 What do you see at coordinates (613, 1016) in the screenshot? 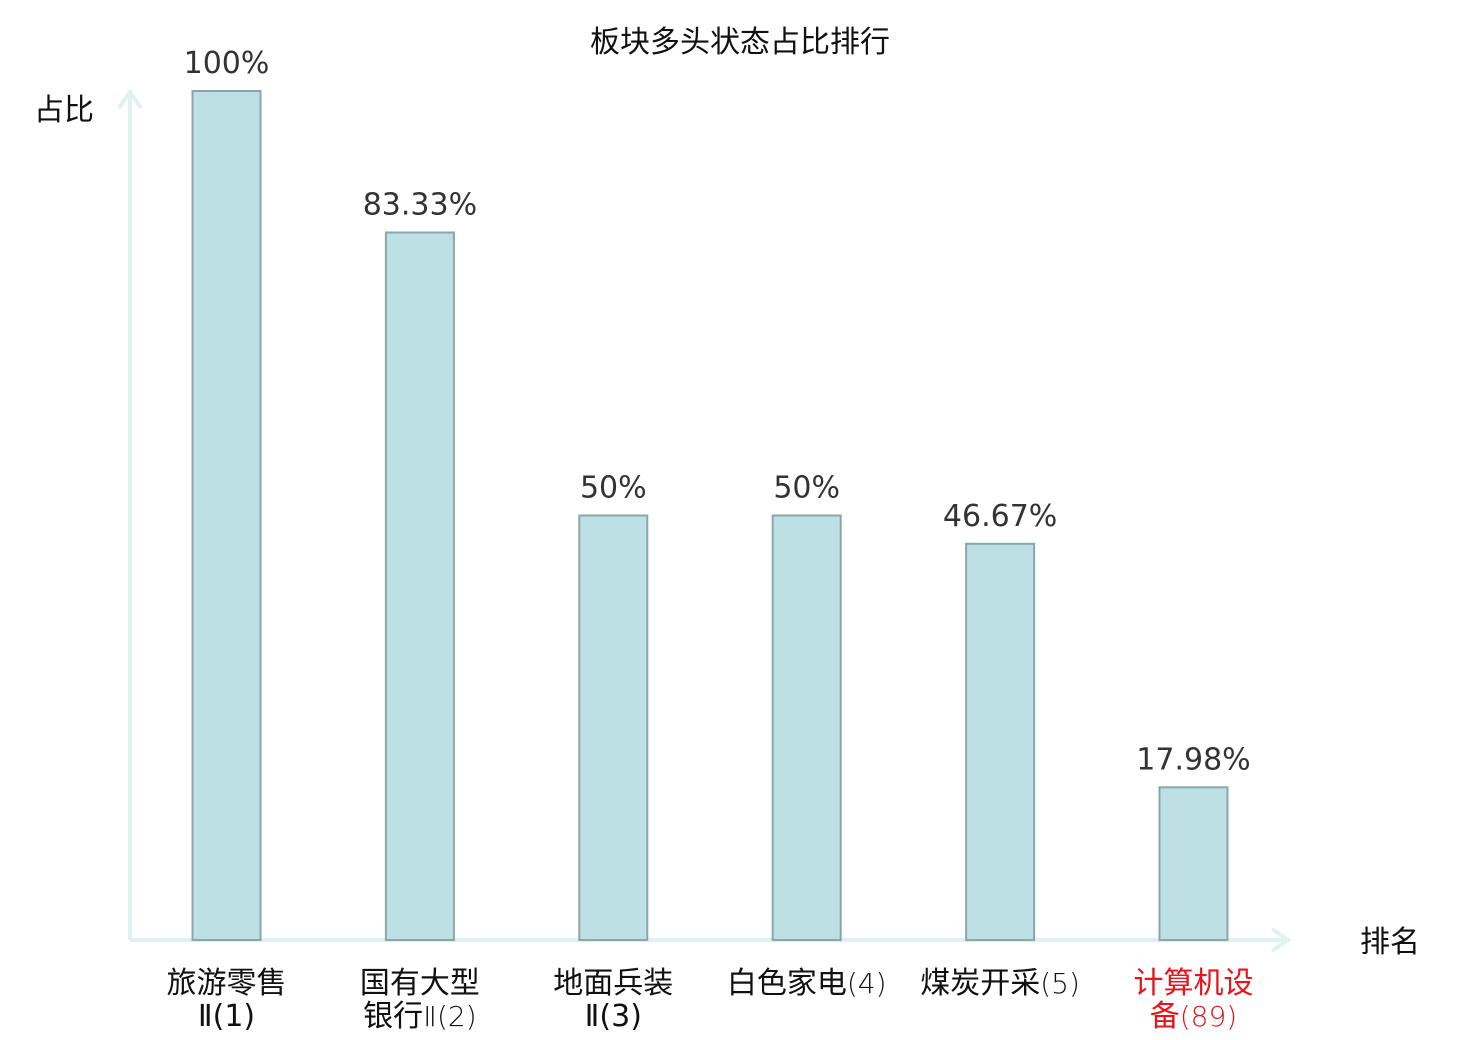
I see `category-label-2-line-1: Ⅱ(3)` at bounding box center [613, 1016].